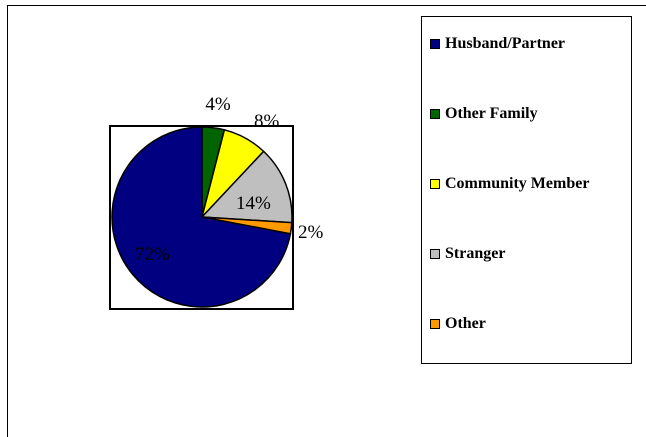 The image size is (646, 437). I want to click on pie-slice-stranger, so click(246, 187).